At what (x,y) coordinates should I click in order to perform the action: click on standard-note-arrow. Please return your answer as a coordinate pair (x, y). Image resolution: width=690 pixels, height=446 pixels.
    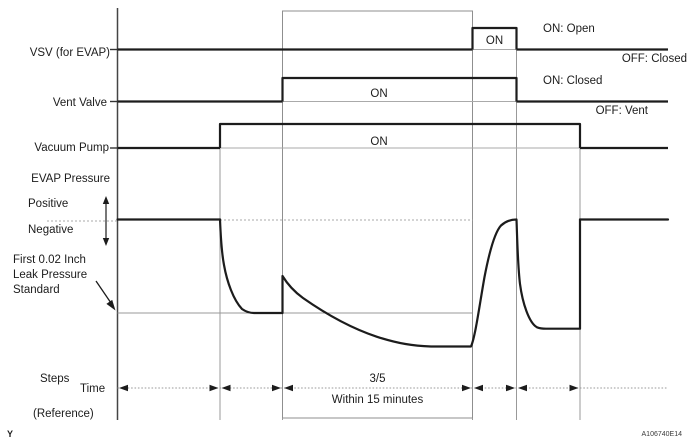
    Looking at the image, I should click on (105, 295).